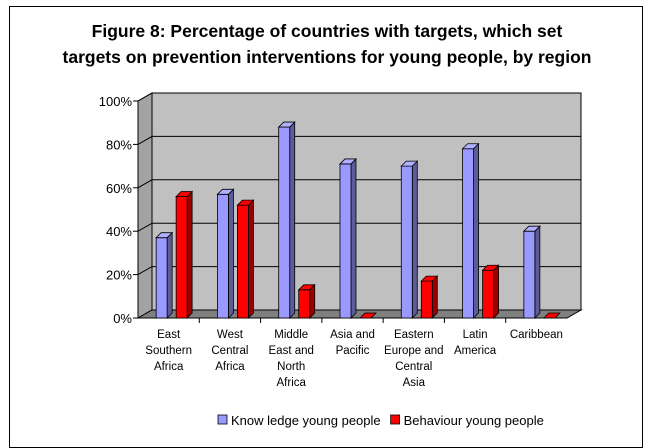 This screenshot has height=448, width=654. I want to click on y-tick-label: 60%, so click(119, 188).